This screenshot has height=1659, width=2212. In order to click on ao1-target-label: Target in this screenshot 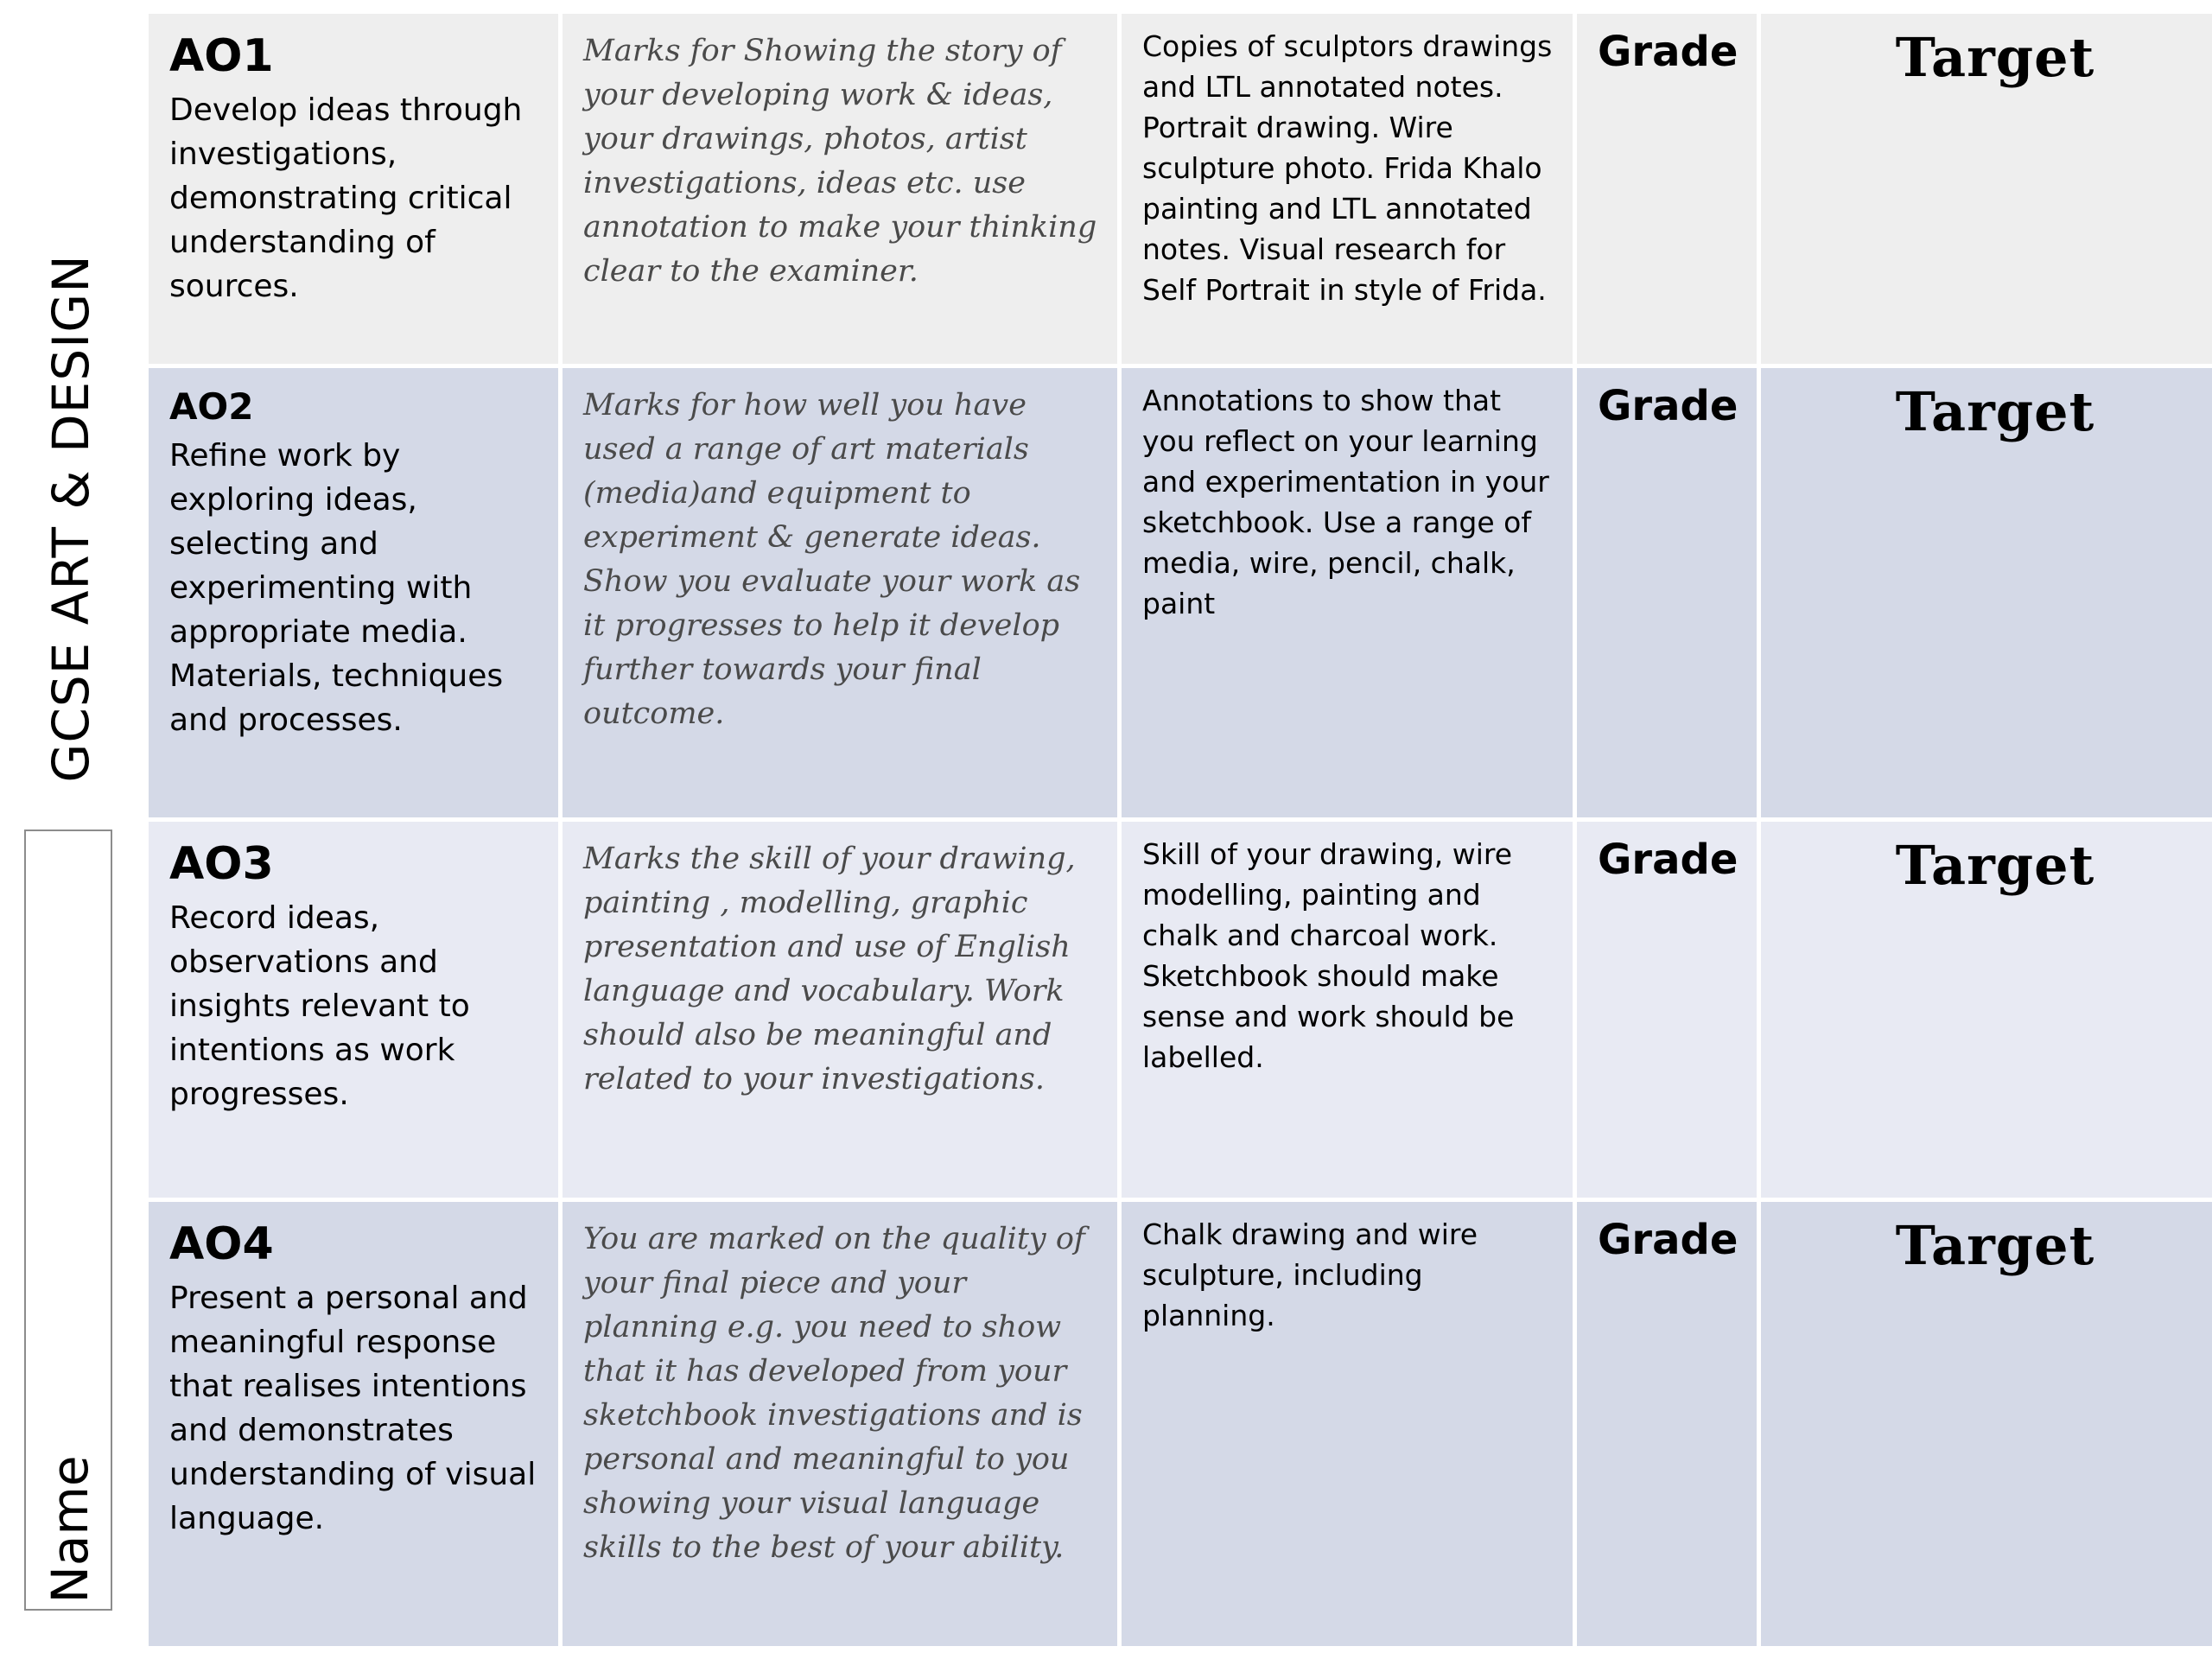, I will do `click(1995, 57)`.